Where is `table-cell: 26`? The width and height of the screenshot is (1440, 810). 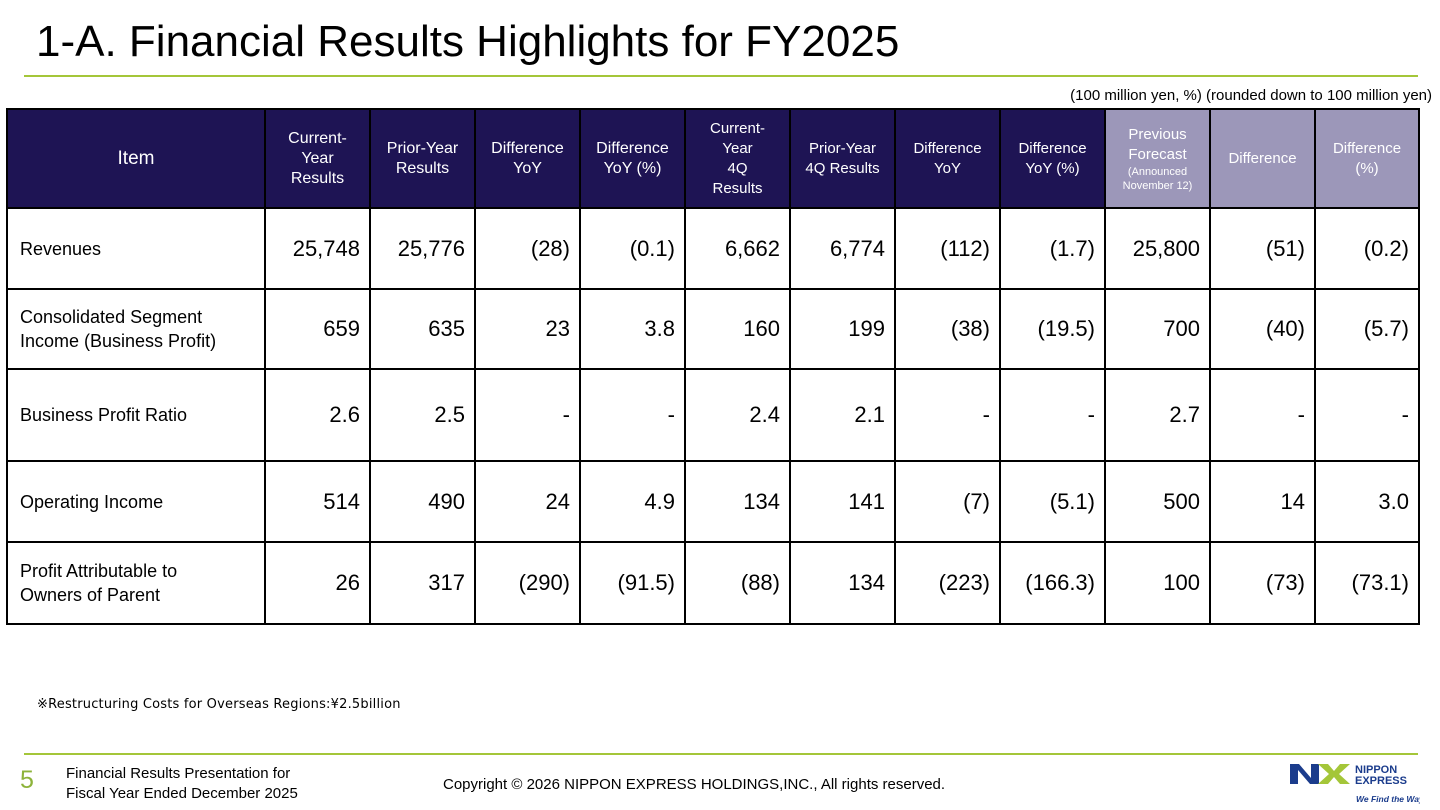
table-cell: 26 is located at coordinates (317, 583).